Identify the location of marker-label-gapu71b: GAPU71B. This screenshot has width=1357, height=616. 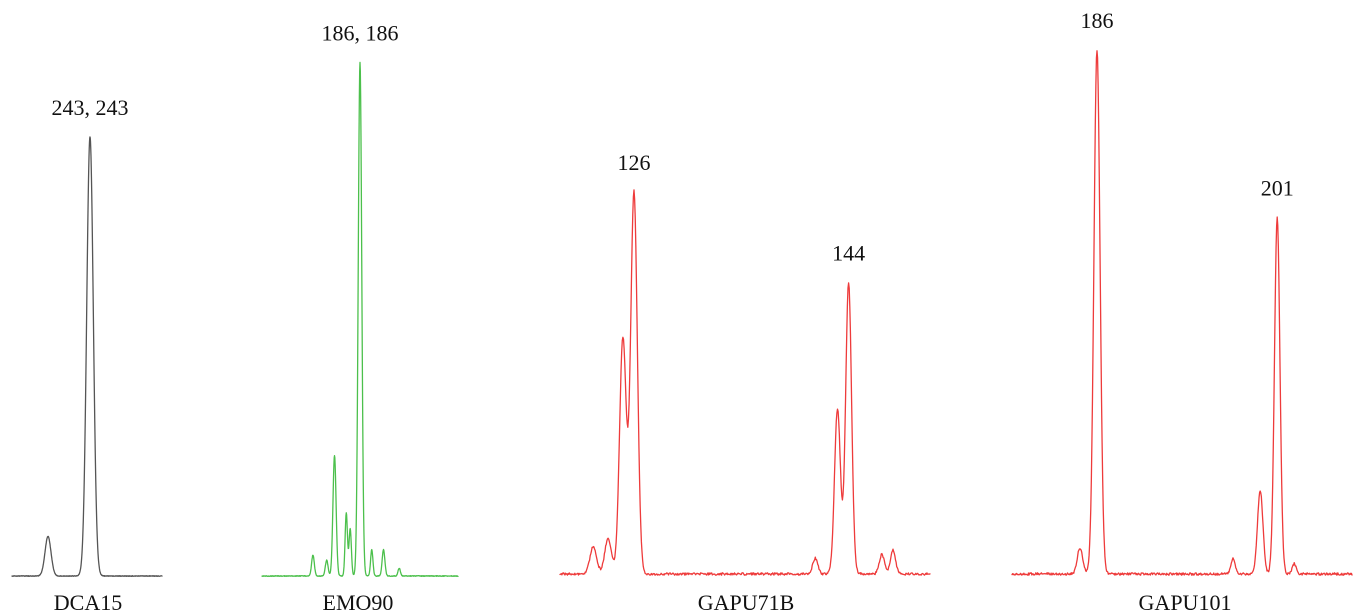
(746, 602).